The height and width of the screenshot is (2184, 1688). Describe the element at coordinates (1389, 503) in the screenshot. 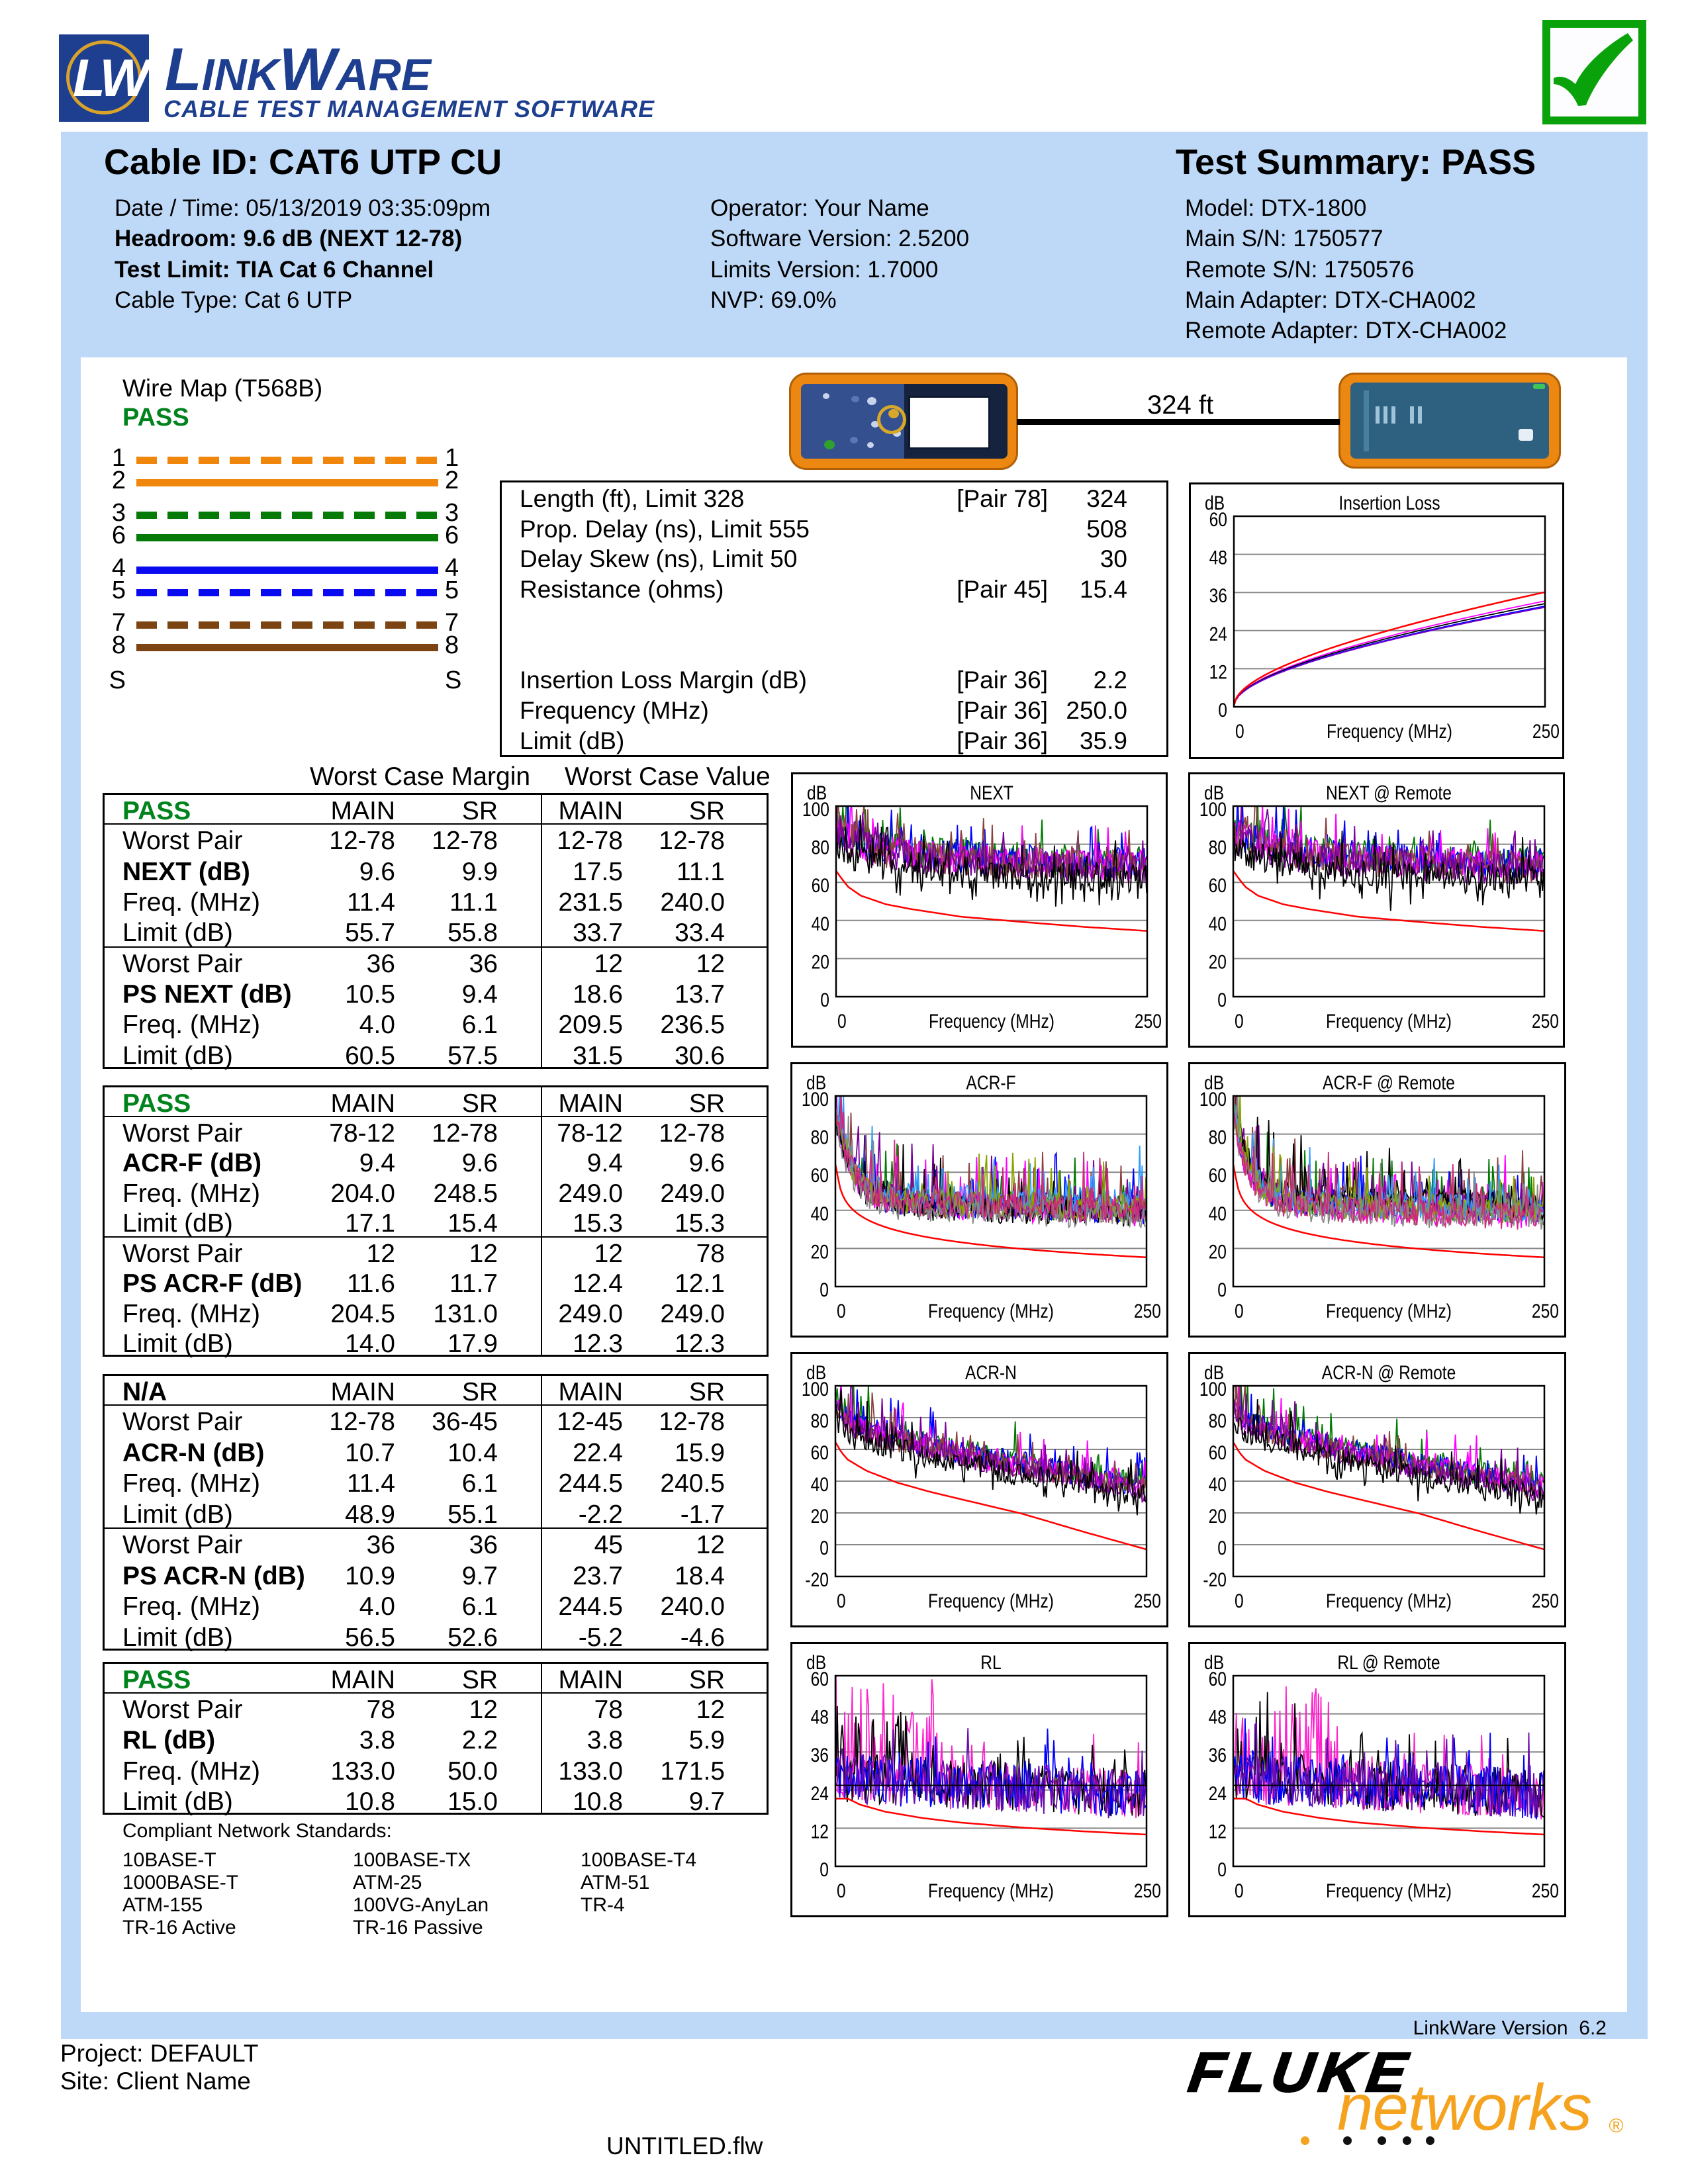

I see `svg-text: Insertion Loss` at that location.